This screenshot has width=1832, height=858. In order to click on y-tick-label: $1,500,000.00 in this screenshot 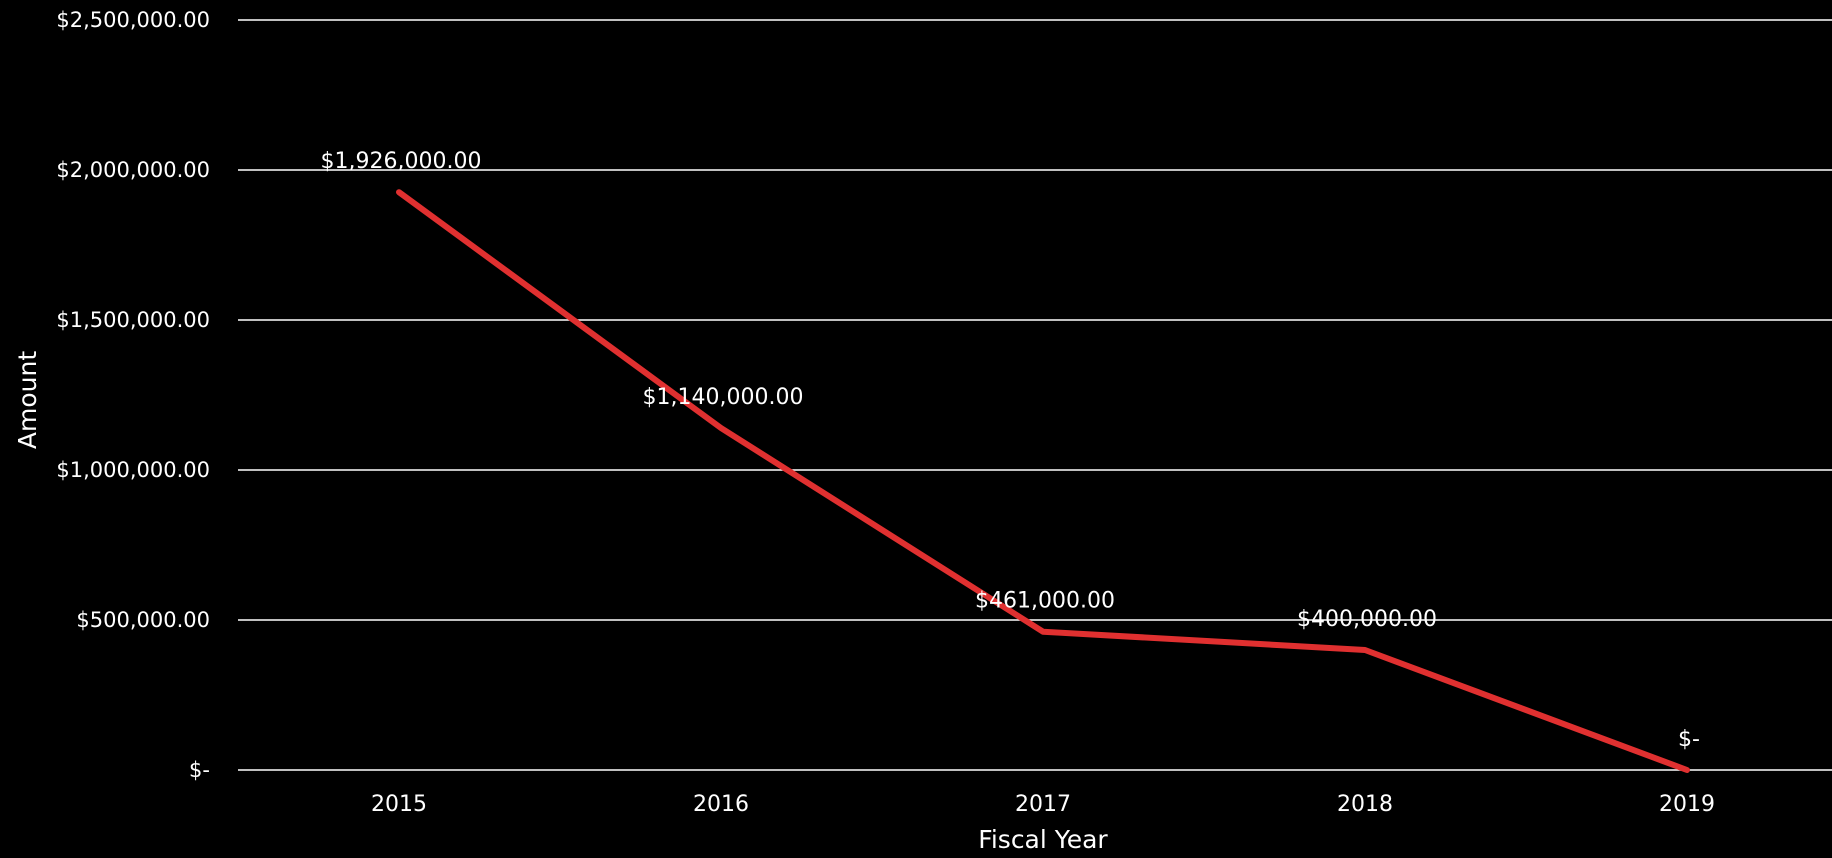, I will do `click(133, 320)`.